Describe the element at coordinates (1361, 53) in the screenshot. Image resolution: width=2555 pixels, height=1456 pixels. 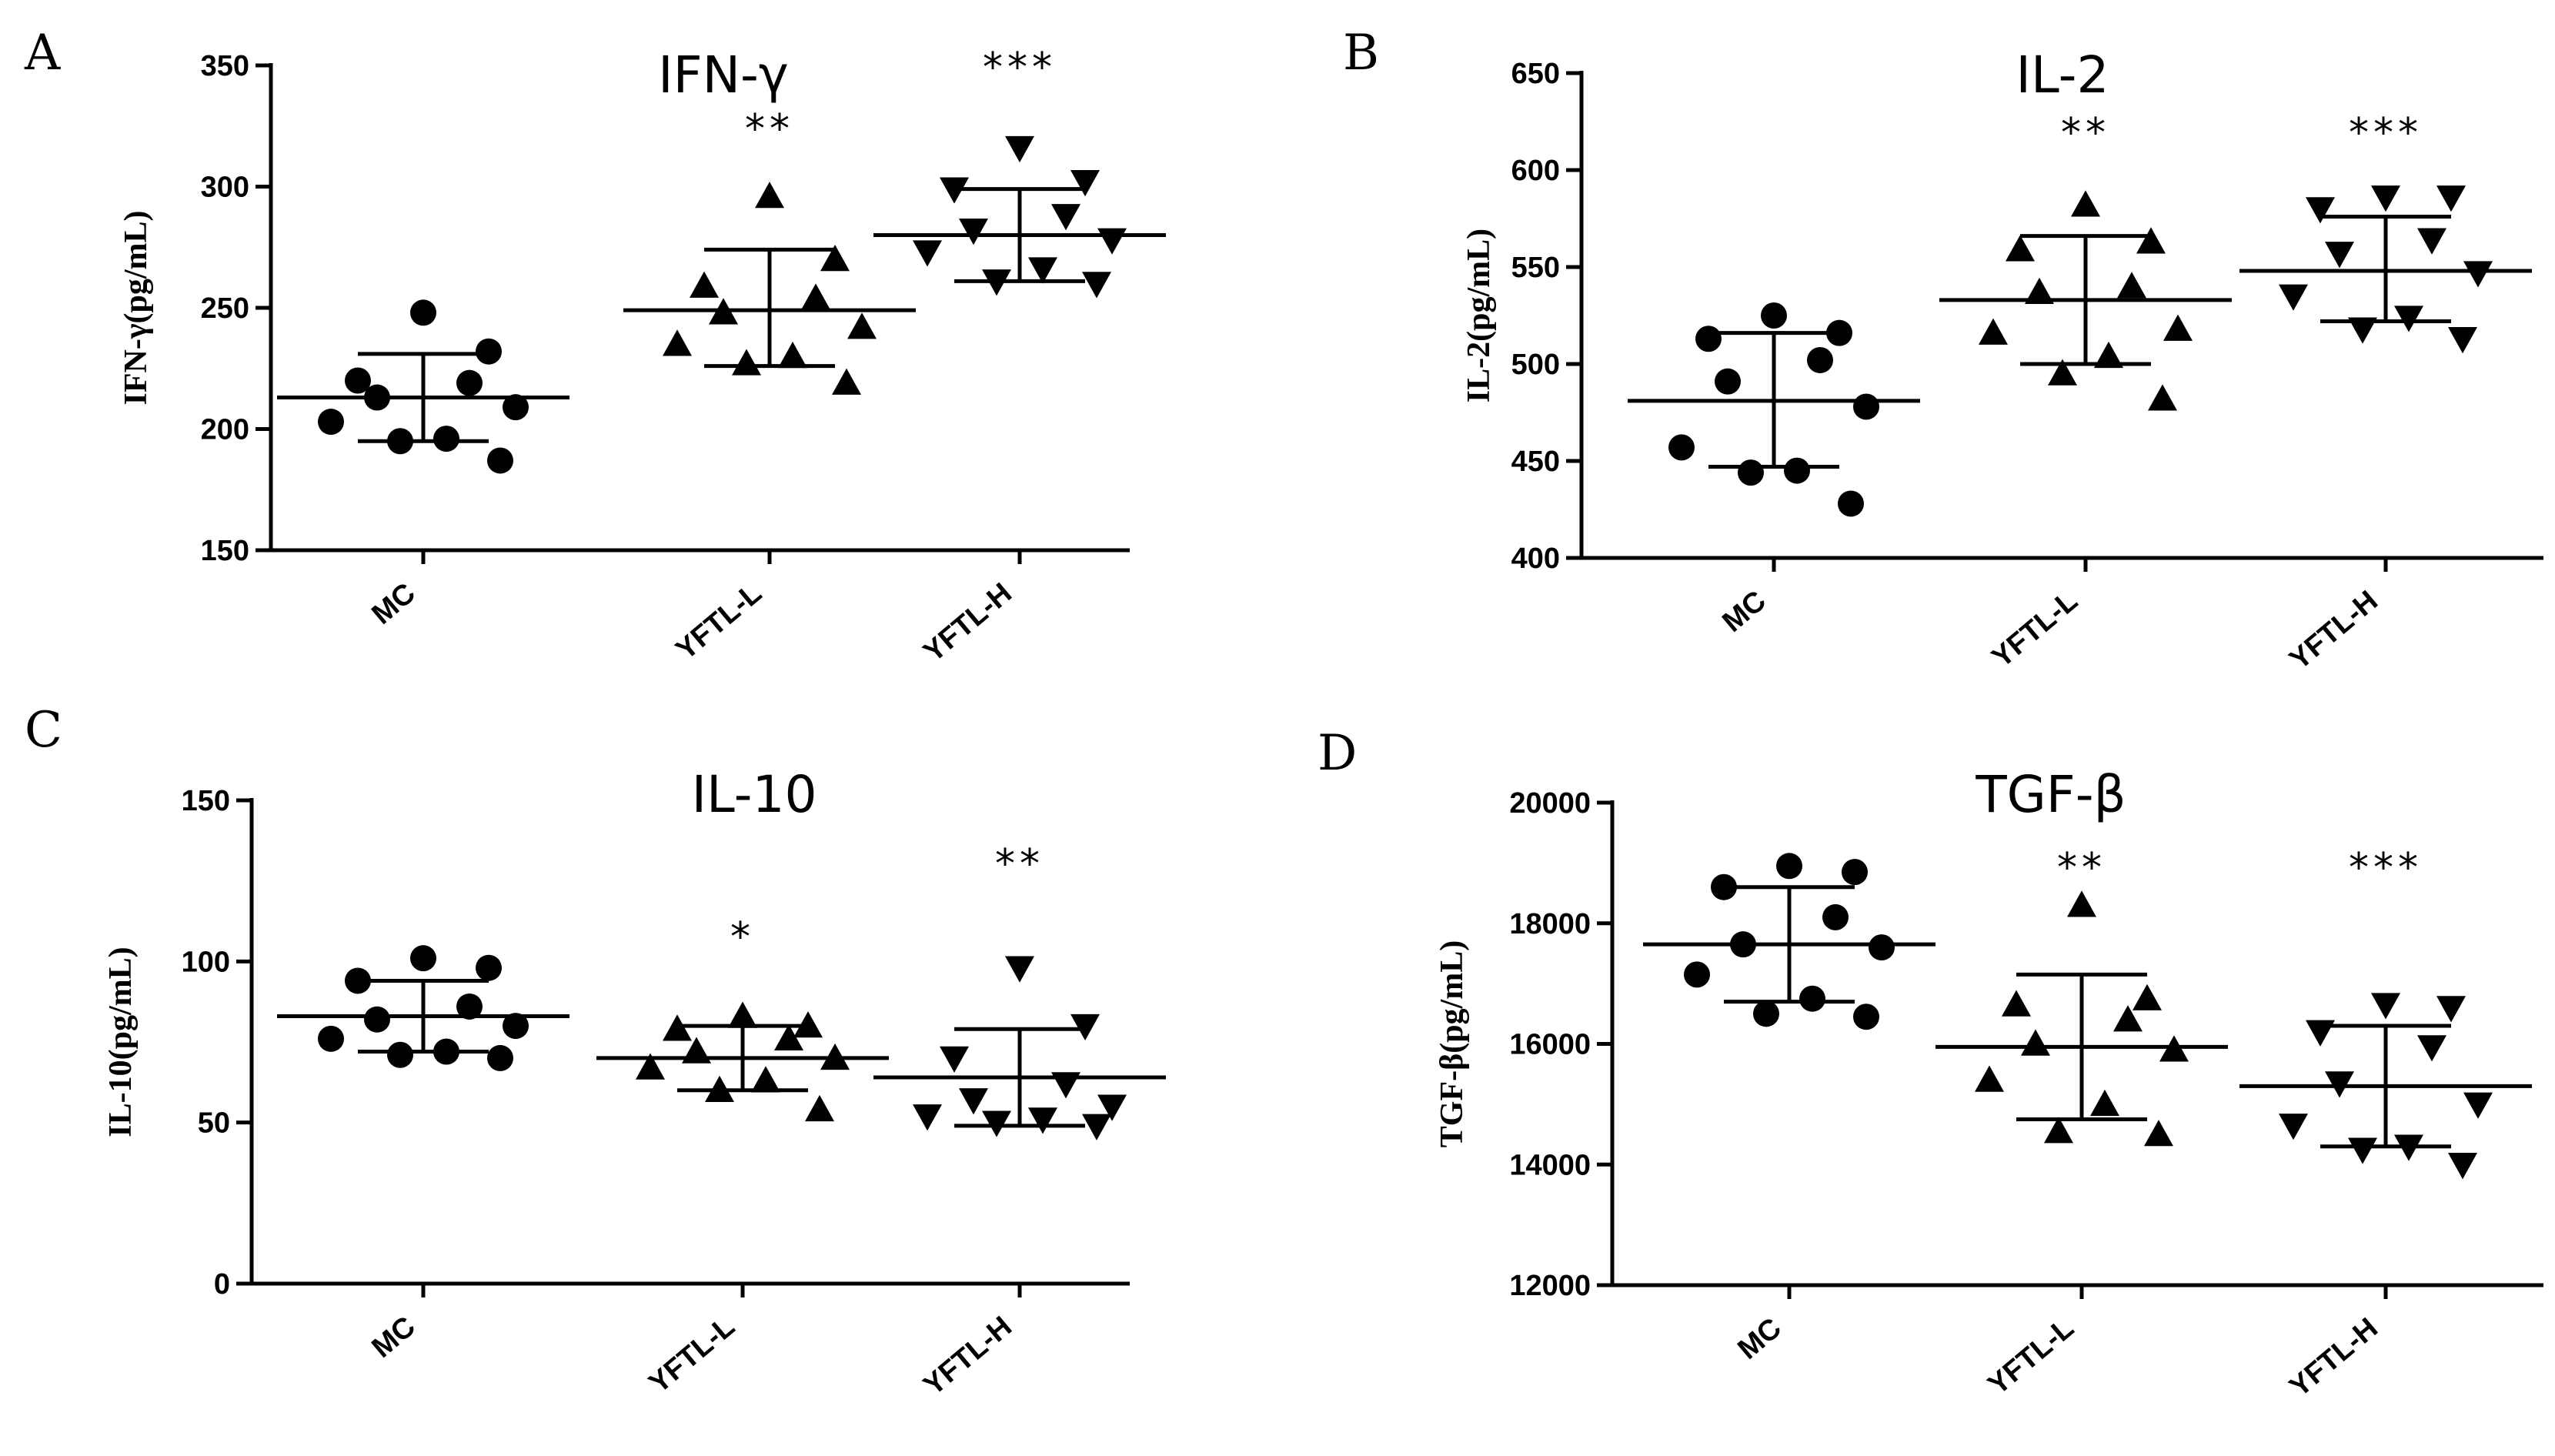
I see `panel-letter: B` at that location.